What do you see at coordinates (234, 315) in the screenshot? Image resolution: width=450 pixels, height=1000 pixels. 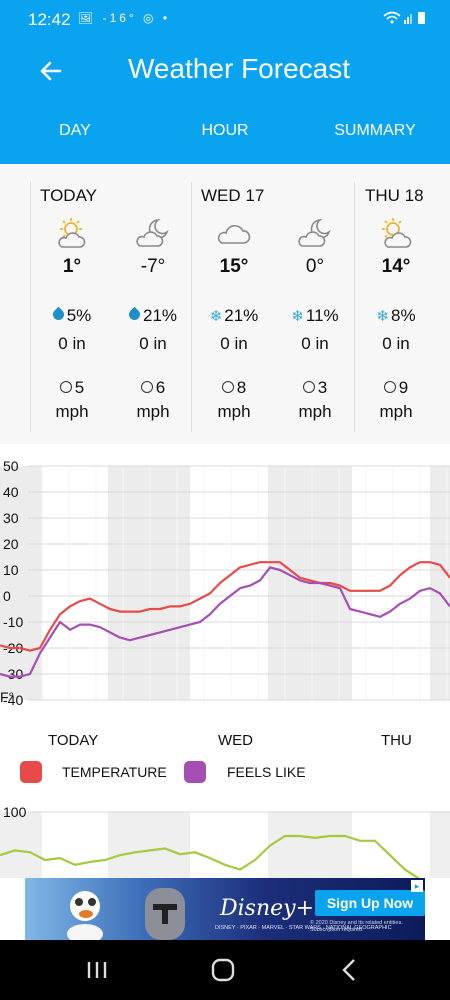 I see `precip-chance: ❄ 21%` at bounding box center [234, 315].